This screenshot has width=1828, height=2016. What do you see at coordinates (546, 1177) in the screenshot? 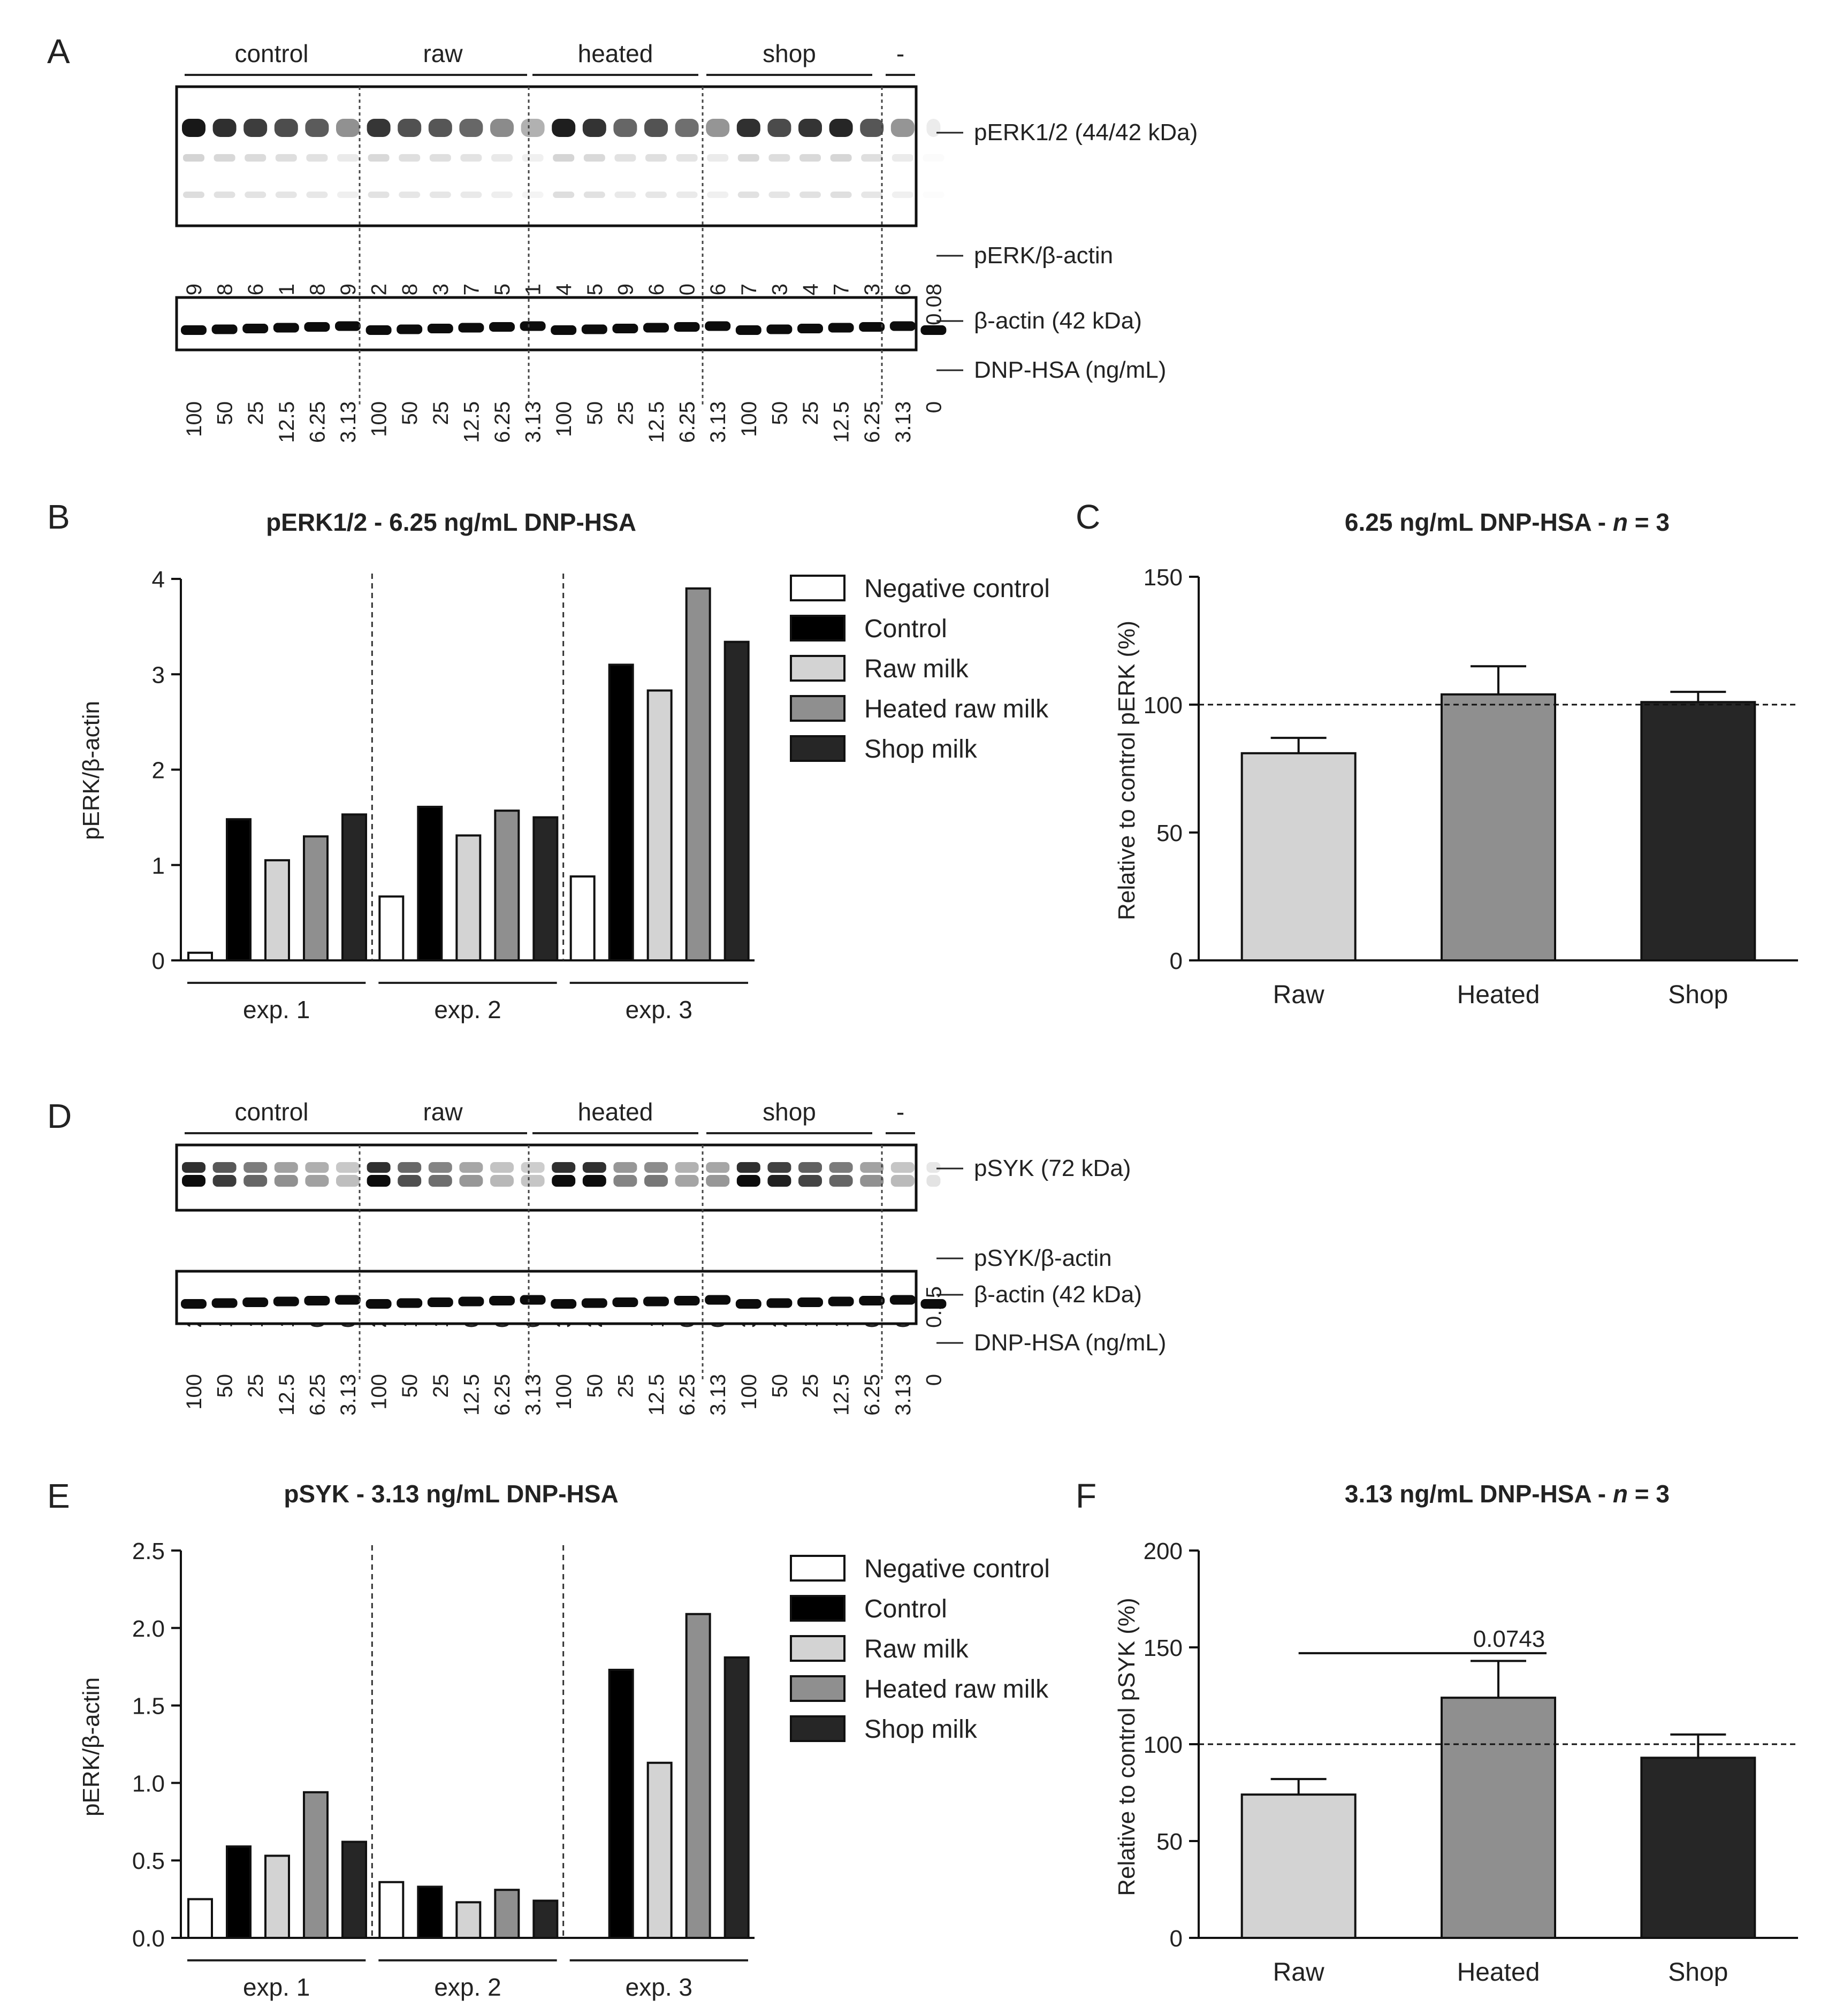
I see `blot-d-band-box` at bounding box center [546, 1177].